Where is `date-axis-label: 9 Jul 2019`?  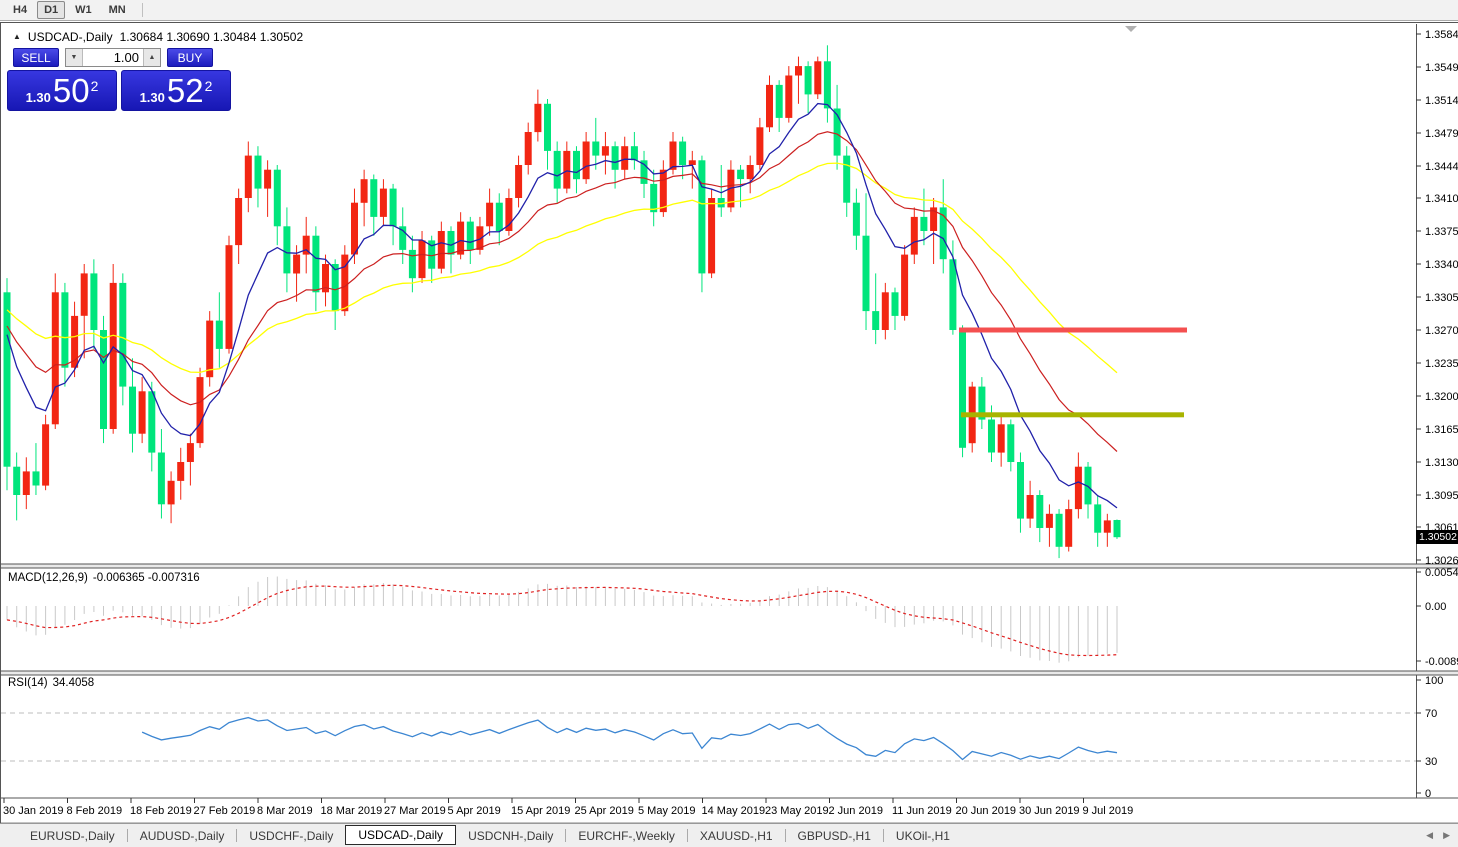
date-axis-label: 9 Jul 2019 is located at coordinates (1108, 811).